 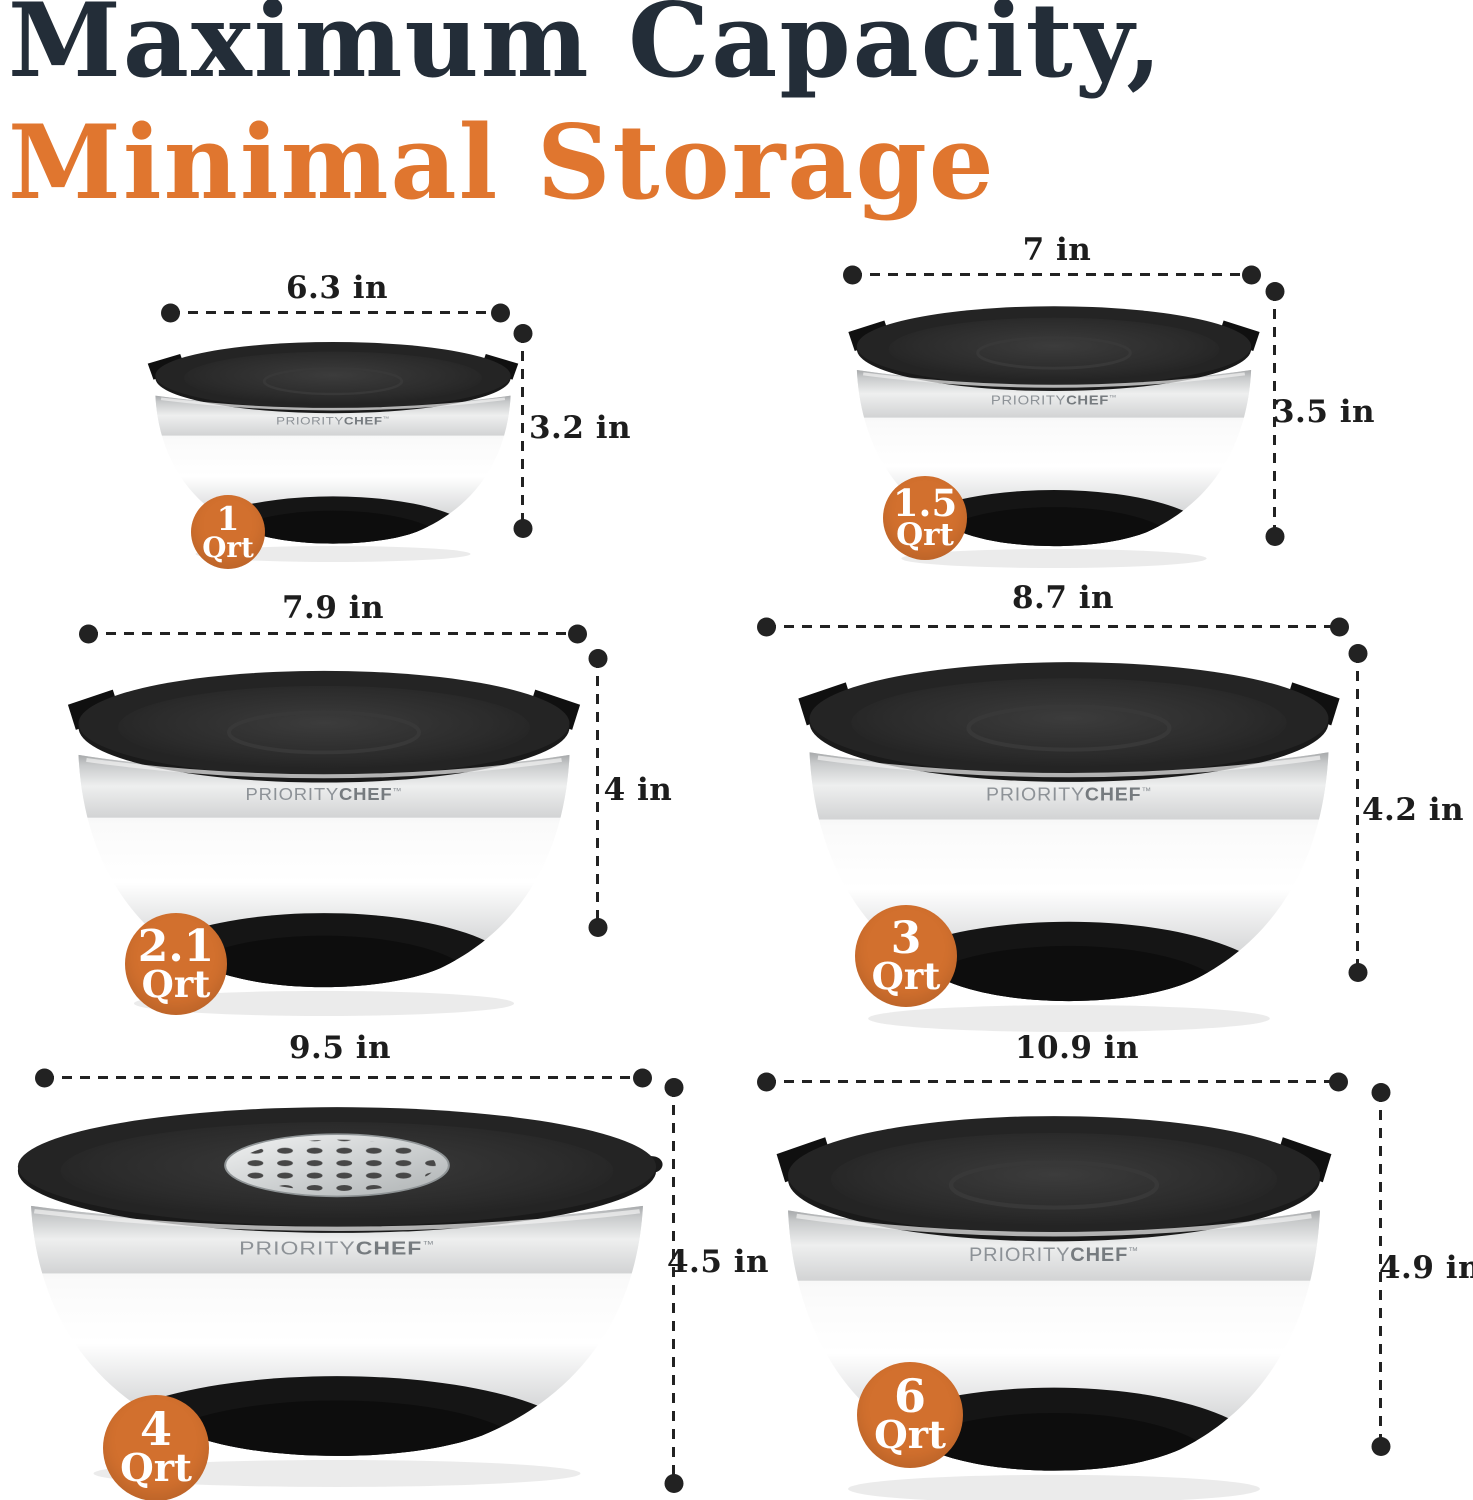 What do you see at coordinates (718, 1262) in the screenshot?
I see `height-dimension-label: 4.5 in` at bounding box center [718, 1262].